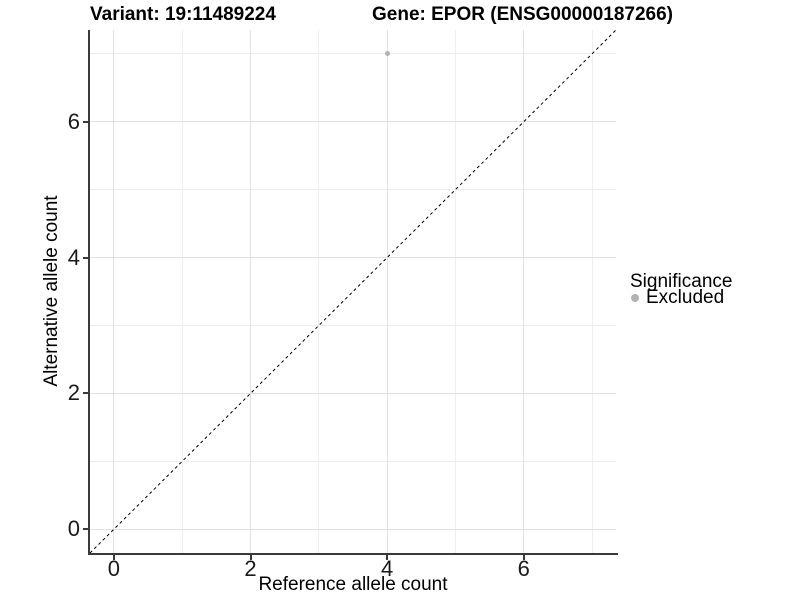 The image size is (800, 600). Describe the element at coordinates (89, 292) in the screenshot. I see `y-axis-line` at that location.